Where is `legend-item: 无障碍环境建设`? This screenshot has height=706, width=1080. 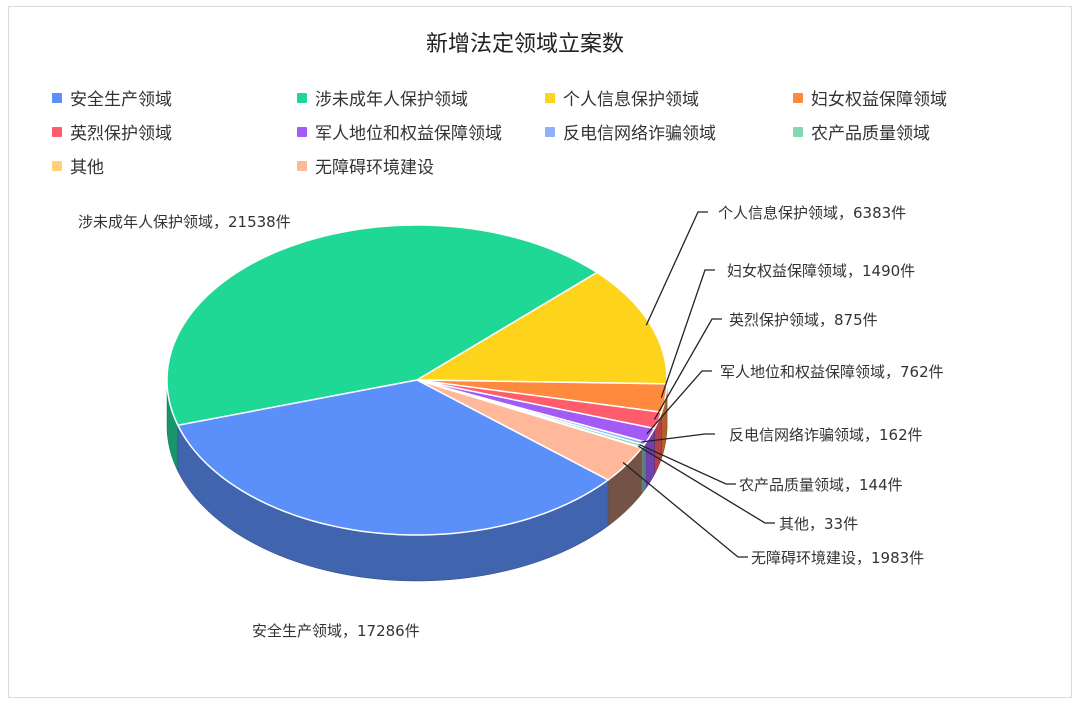 legend-item: 无障碍环境建设 is located at coordinates (365, 165).